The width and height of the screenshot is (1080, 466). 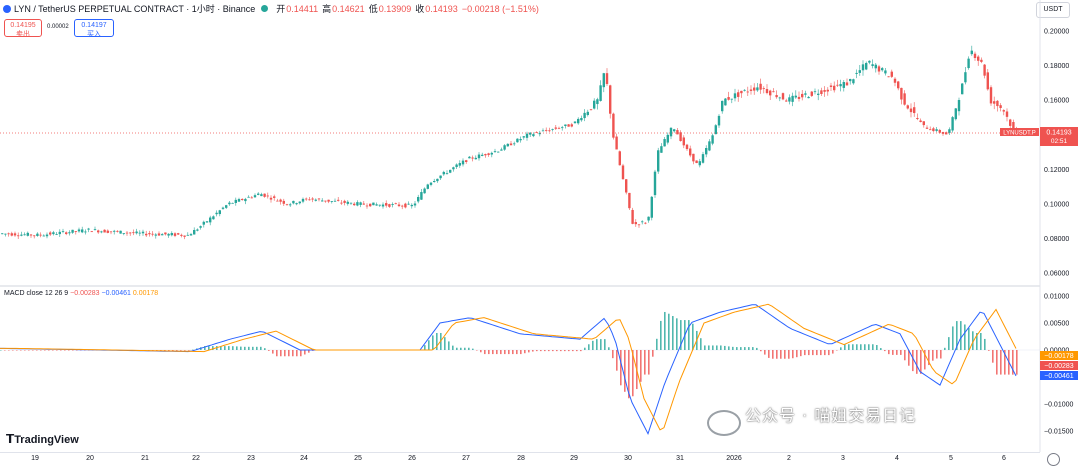 I want to click on time-axis-label: 30, so click(x=628, y=458).